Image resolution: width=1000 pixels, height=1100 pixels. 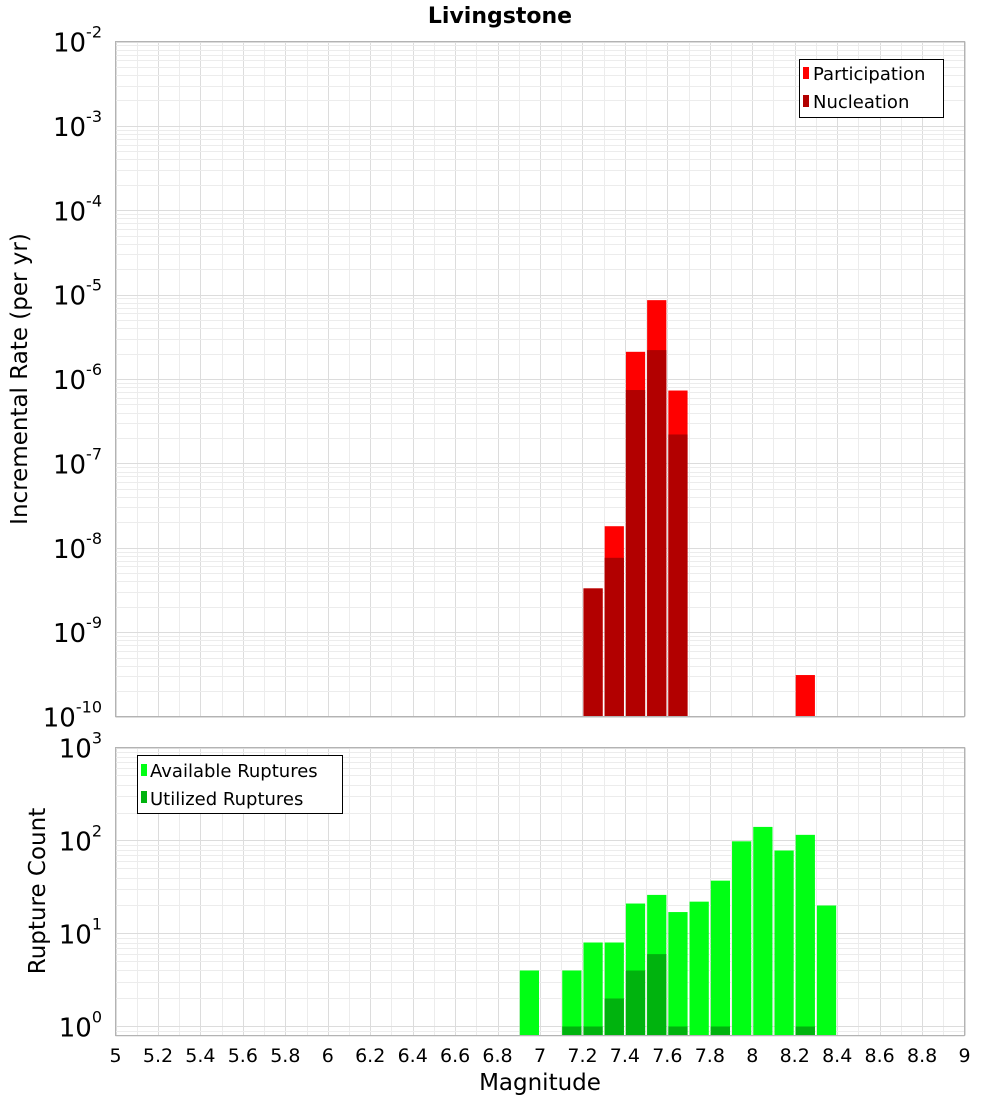 I want to click on available-ruptures-legend-label: Available Ruptures, so click(x=234, y=771).